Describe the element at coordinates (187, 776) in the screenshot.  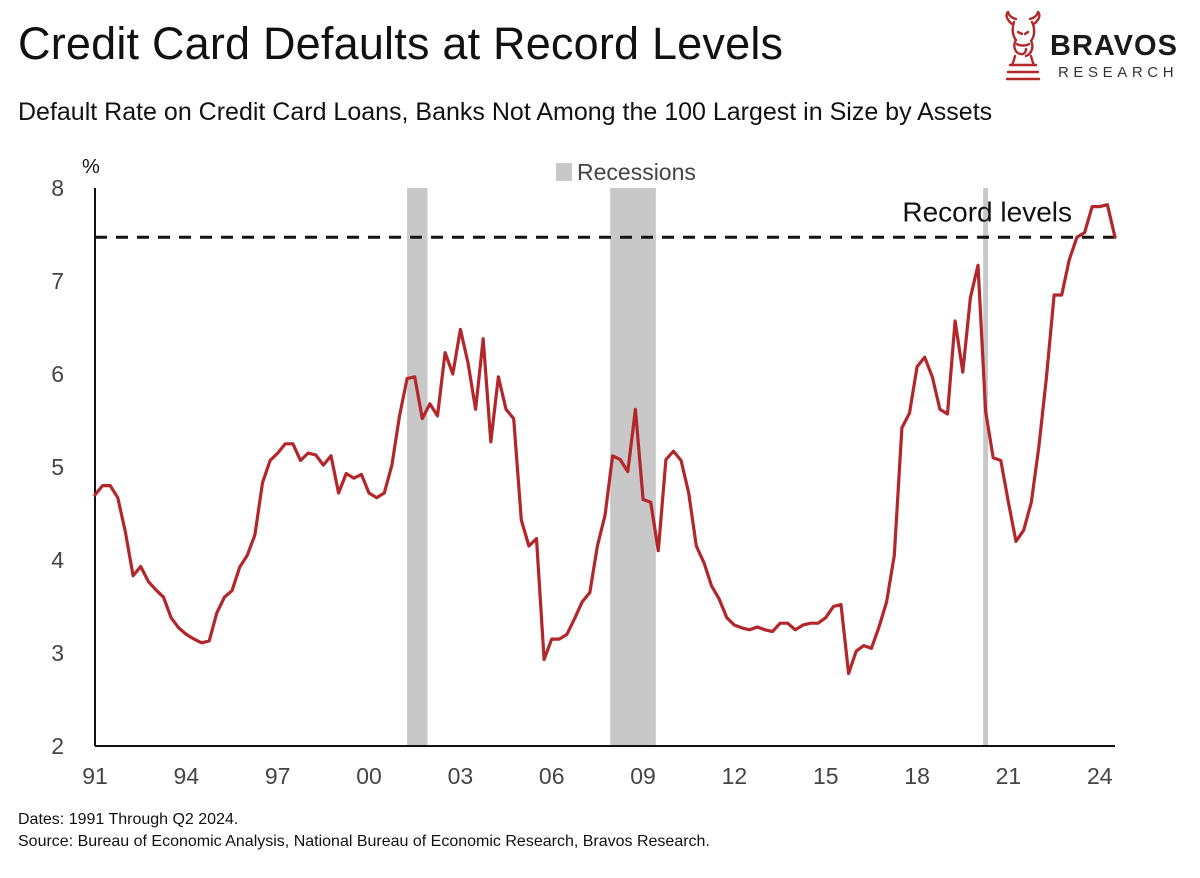
I see `x-tick-label-94: 94` at that location.